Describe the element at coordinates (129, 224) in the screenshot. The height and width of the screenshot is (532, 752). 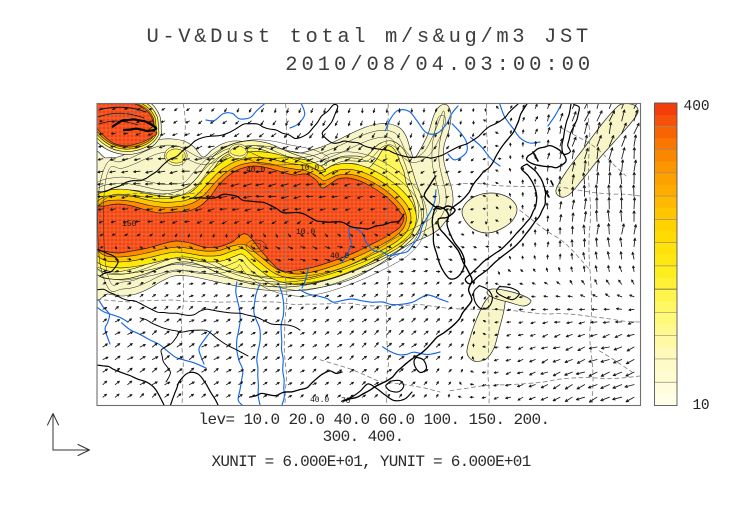
I see `svg-text: 150` at that location.